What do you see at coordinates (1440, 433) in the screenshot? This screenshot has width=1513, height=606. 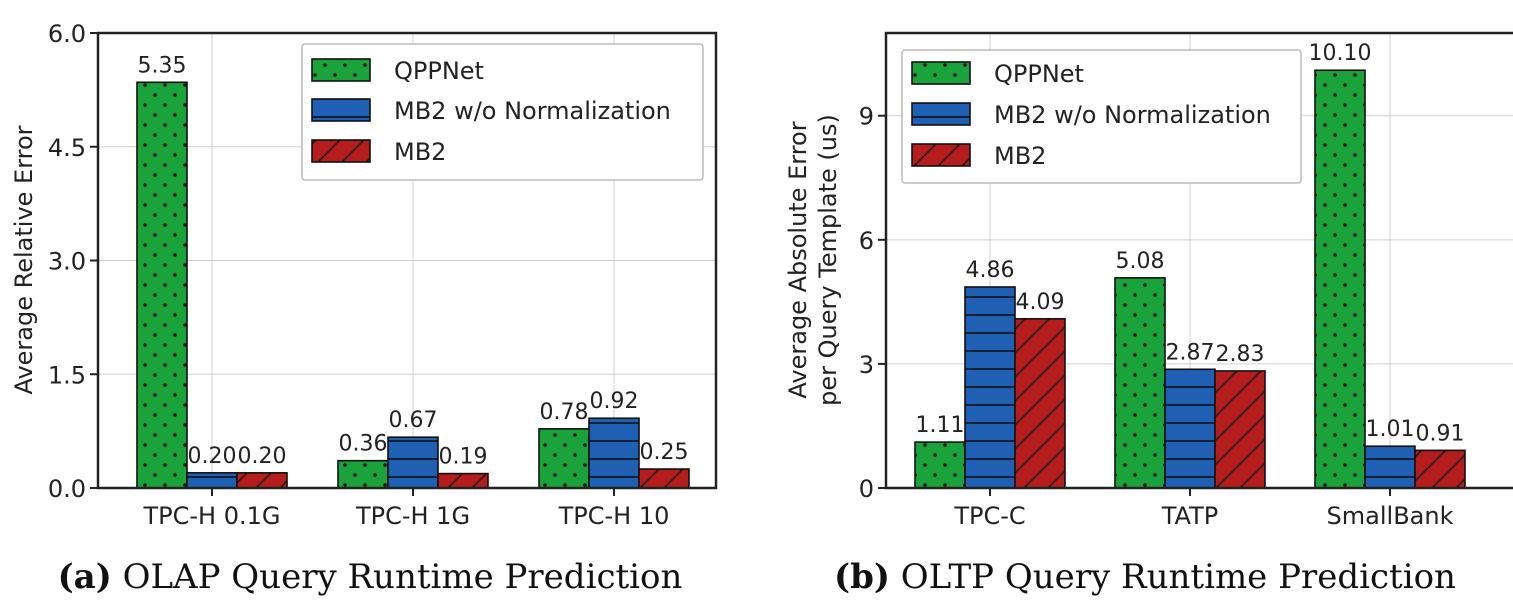 I see `data-label: 0.91` at bounding box center [1440, 433].